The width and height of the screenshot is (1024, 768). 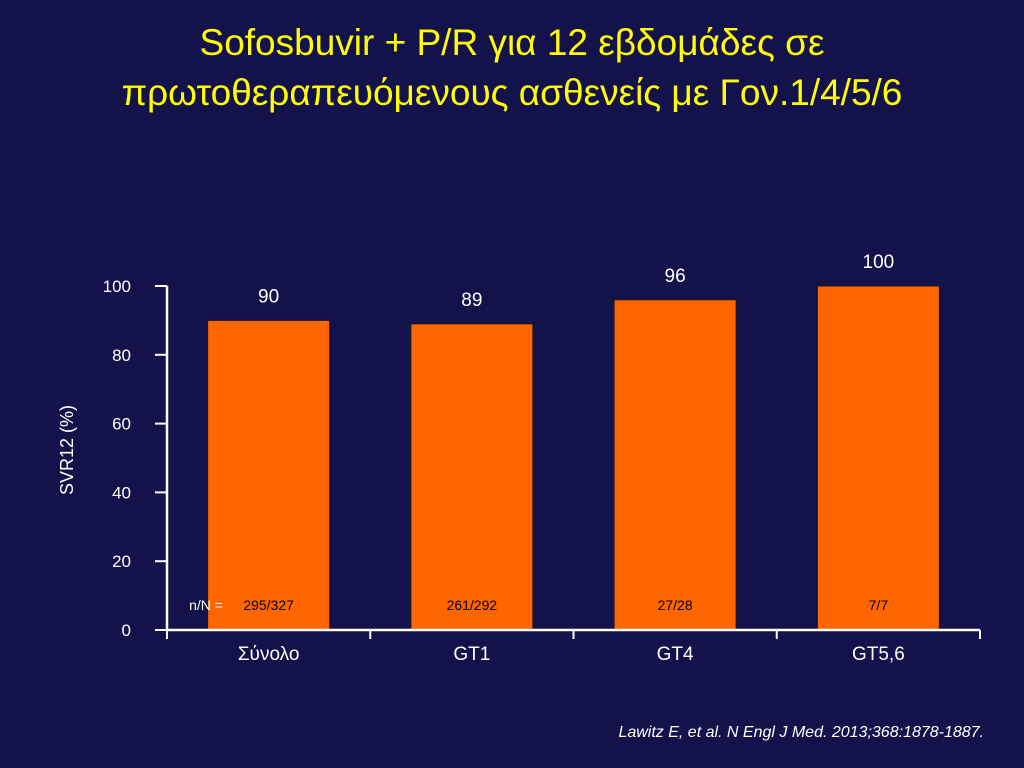 I want to click on y-tick-label-0: 0, so click(x=126, y=630).